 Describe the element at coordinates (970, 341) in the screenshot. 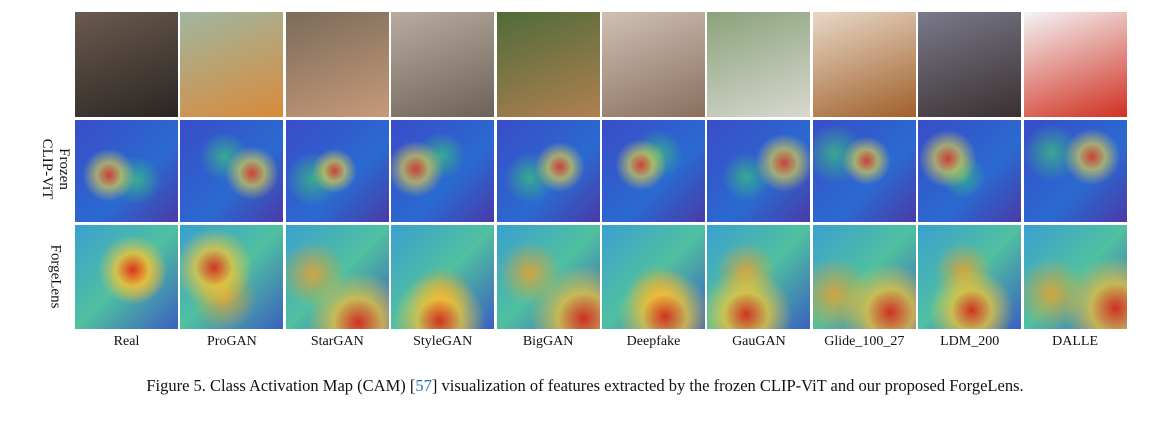

I see `column-label: LDM_200` at that location.